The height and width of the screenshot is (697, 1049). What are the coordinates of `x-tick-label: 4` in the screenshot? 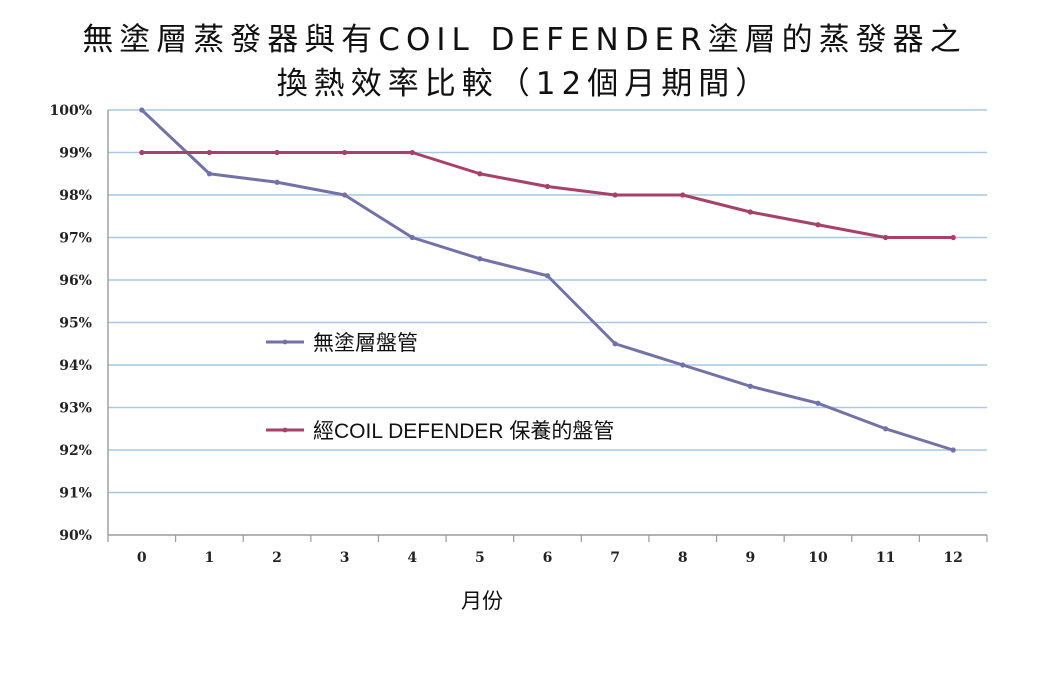 It's located at (412, 558).